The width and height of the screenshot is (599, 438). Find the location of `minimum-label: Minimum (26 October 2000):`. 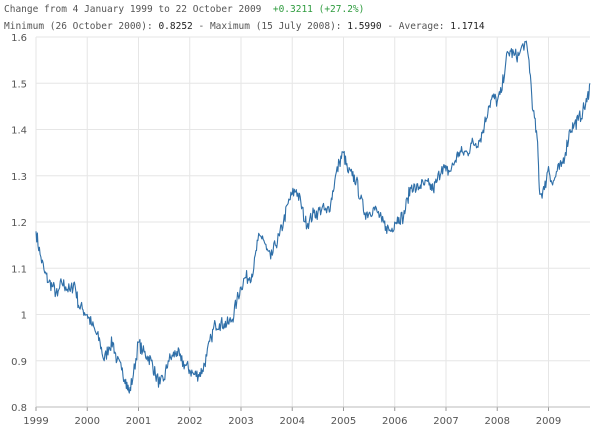

minimum-label: Minimum (26 October 2000): is located at coordinates (78, 26).